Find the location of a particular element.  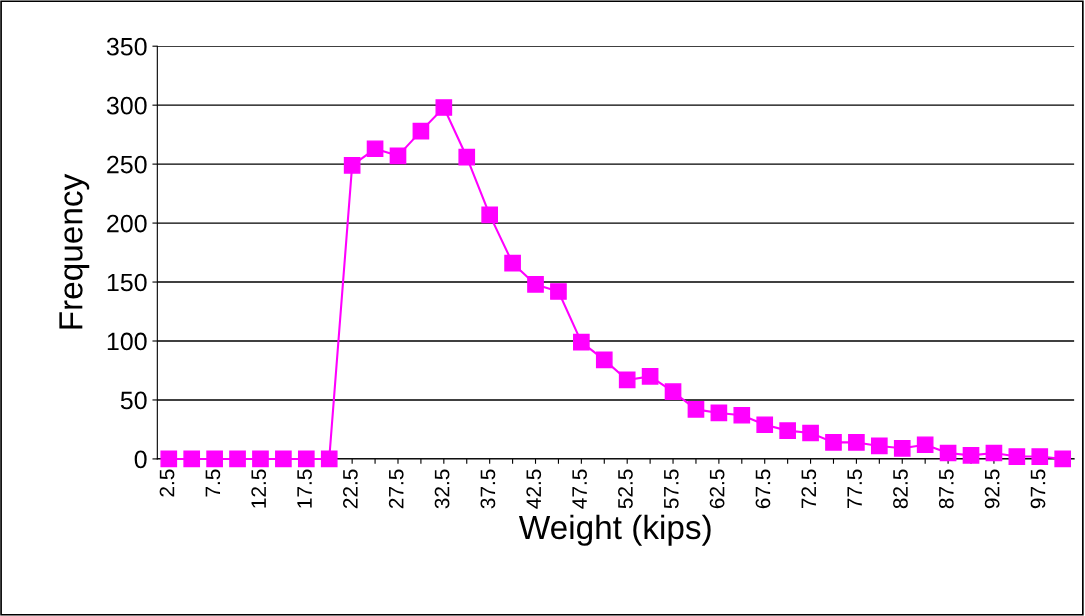

y-tick-label: 300 is located at coordinates (126, 105).